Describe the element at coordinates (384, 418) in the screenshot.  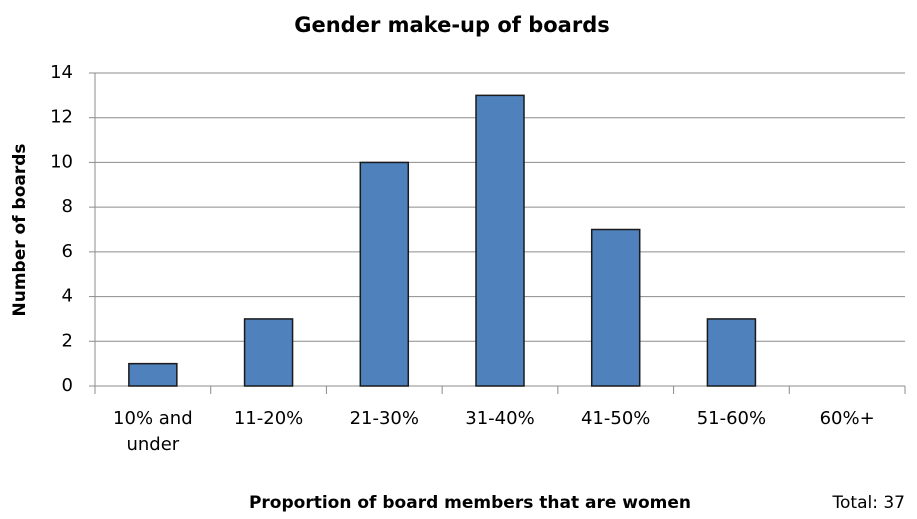
I see `x-tick-label: 21-30%` at that location.